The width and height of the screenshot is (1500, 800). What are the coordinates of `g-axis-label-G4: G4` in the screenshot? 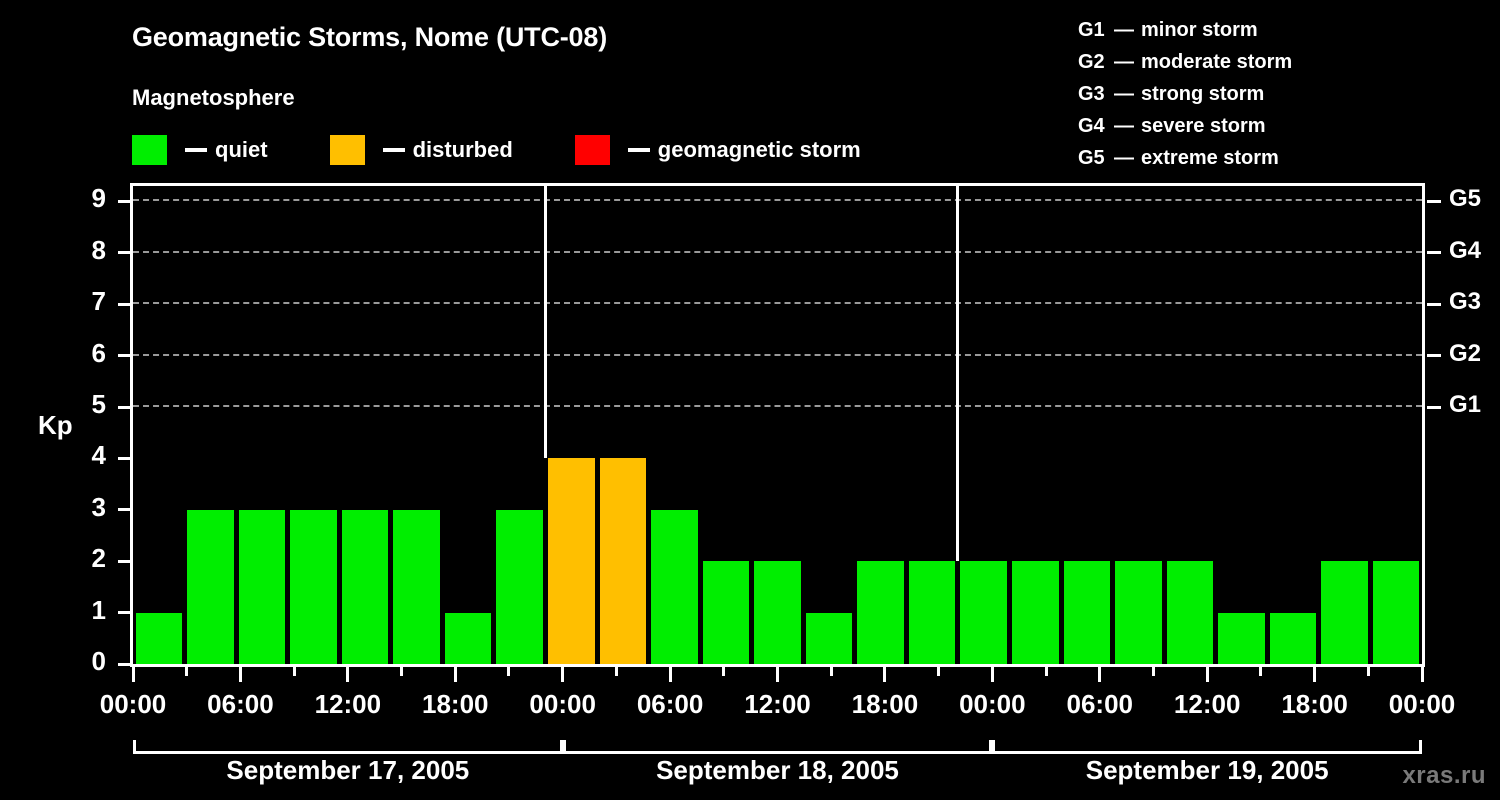 It's located at (1465, 250).